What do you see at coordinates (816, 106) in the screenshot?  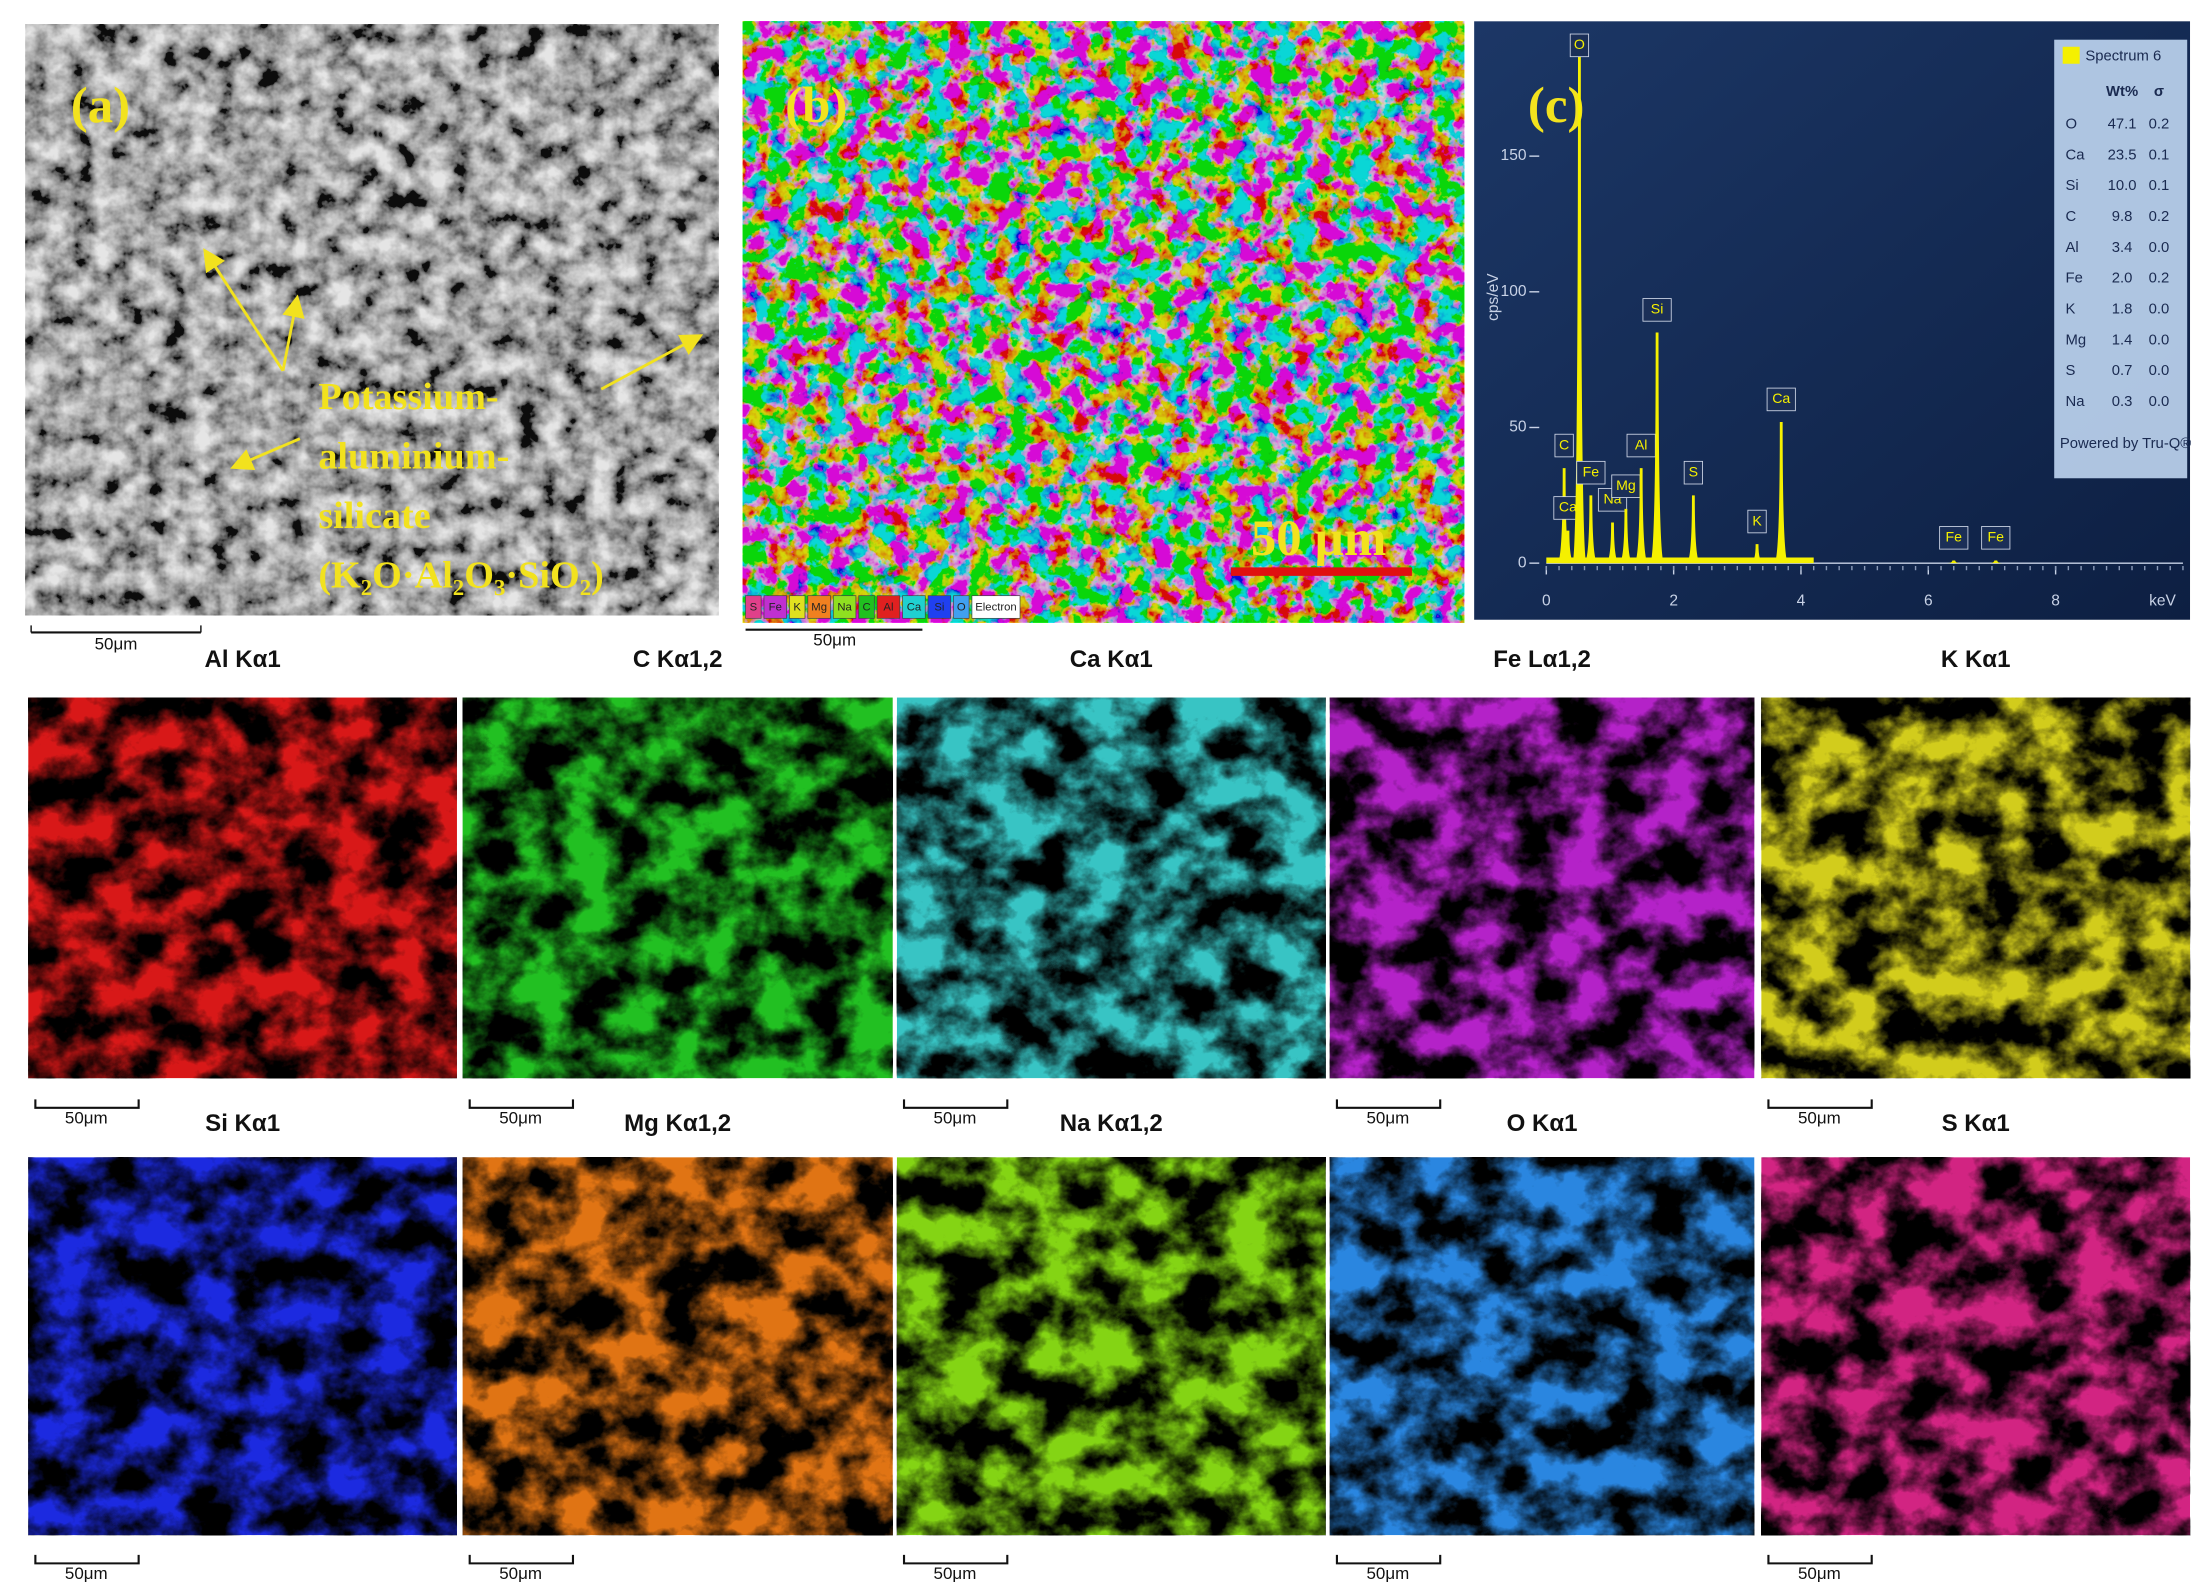 I see `panel-label: (b)` at bounding box center [816, 106].